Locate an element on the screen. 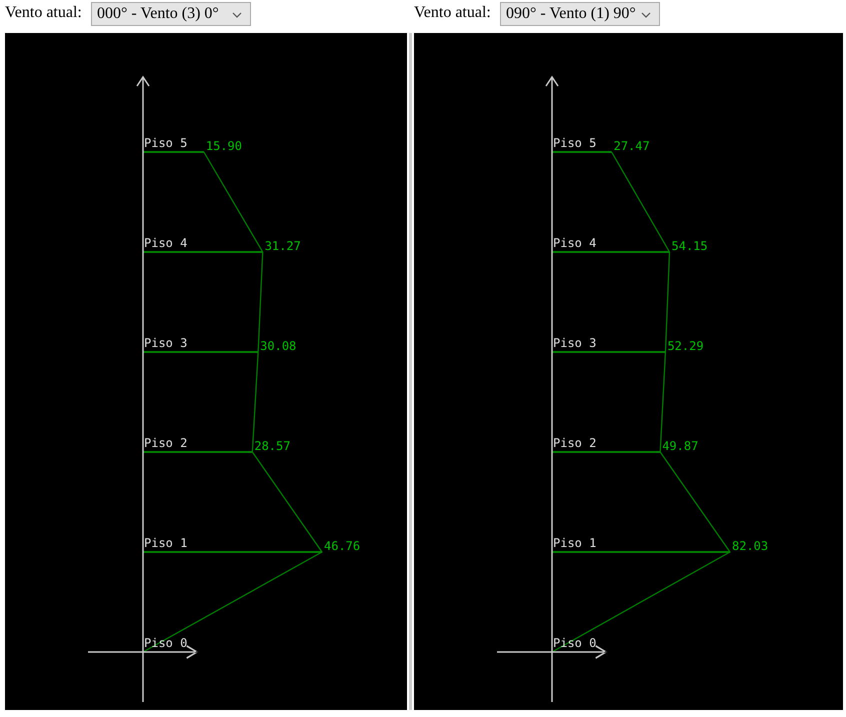 The width and height of the screenshot is (846, 717). data-label: 15.90 is located at coordinates (224, 146).